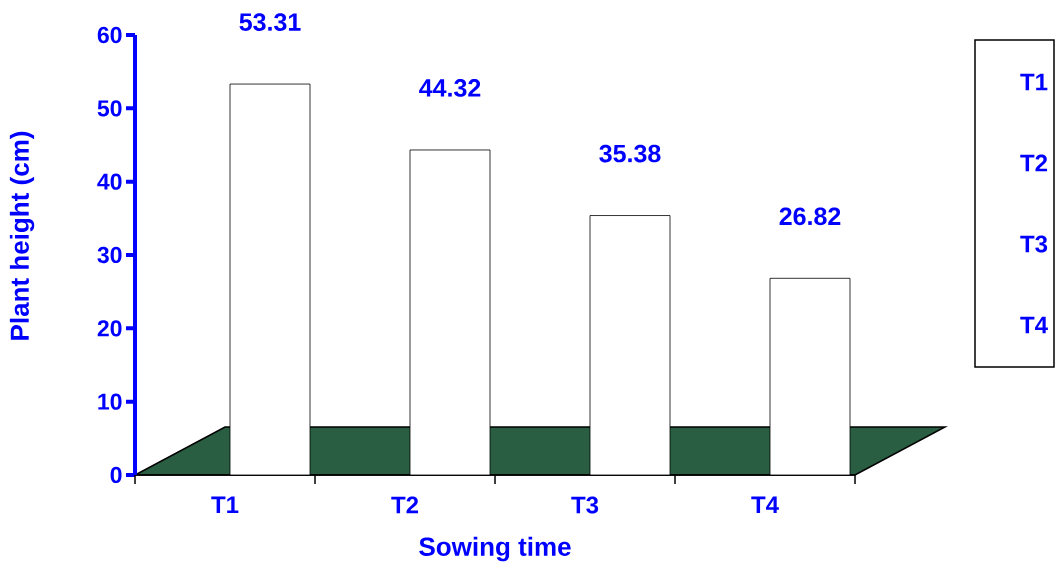 This screenshot has height=570, width=1058. I want to click on category-label: T3, so click(1034, 244).